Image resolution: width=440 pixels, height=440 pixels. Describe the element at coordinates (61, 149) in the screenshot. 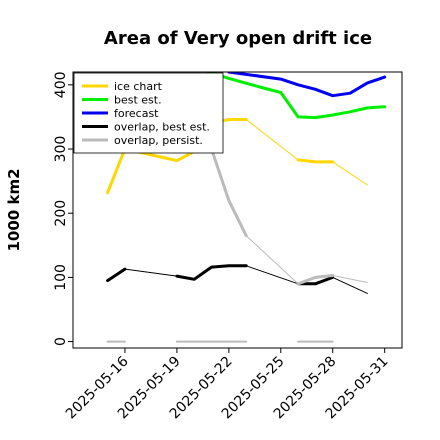

I see `y-tick-label-3: 300` at that location.